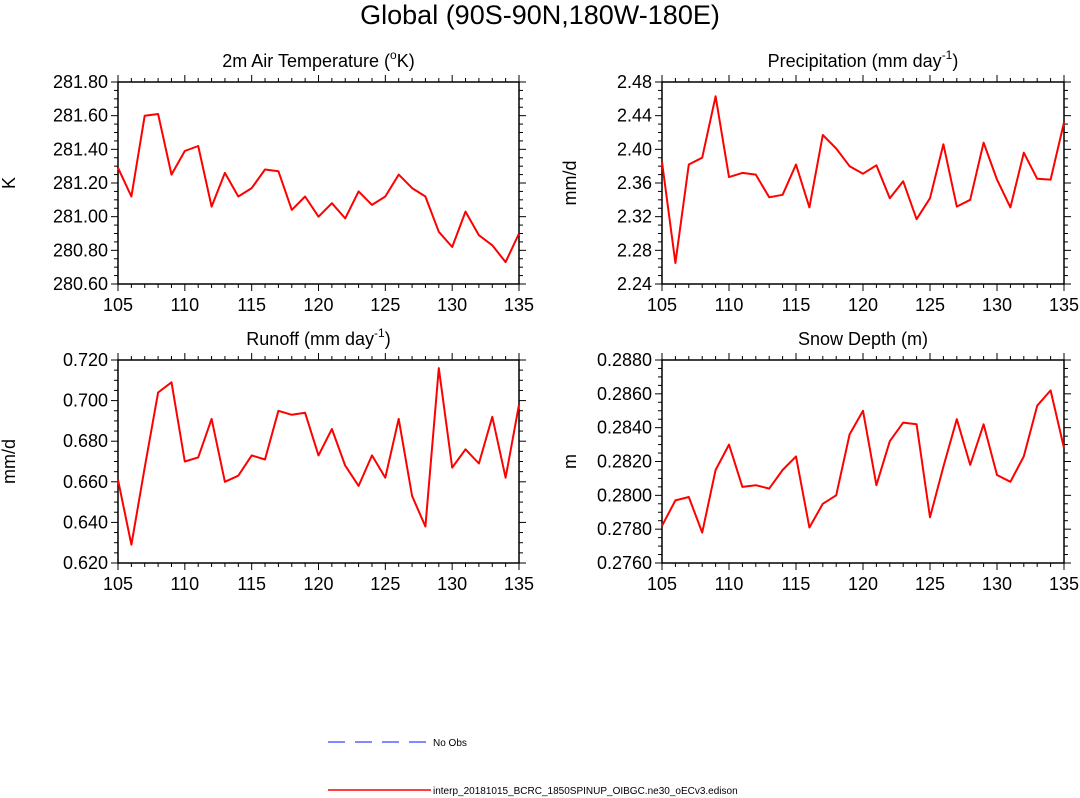  Describe the element at coordinates (624, 495) in the screenshot. I see `y-tick-label: 0.2800` at that location.